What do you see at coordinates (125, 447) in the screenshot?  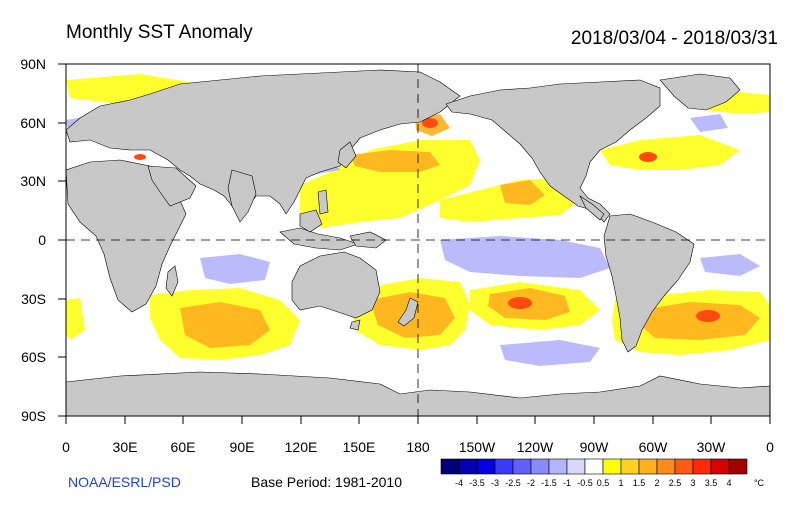 I see `lon-label-30e: 30E` at bounding box center [125, 447].